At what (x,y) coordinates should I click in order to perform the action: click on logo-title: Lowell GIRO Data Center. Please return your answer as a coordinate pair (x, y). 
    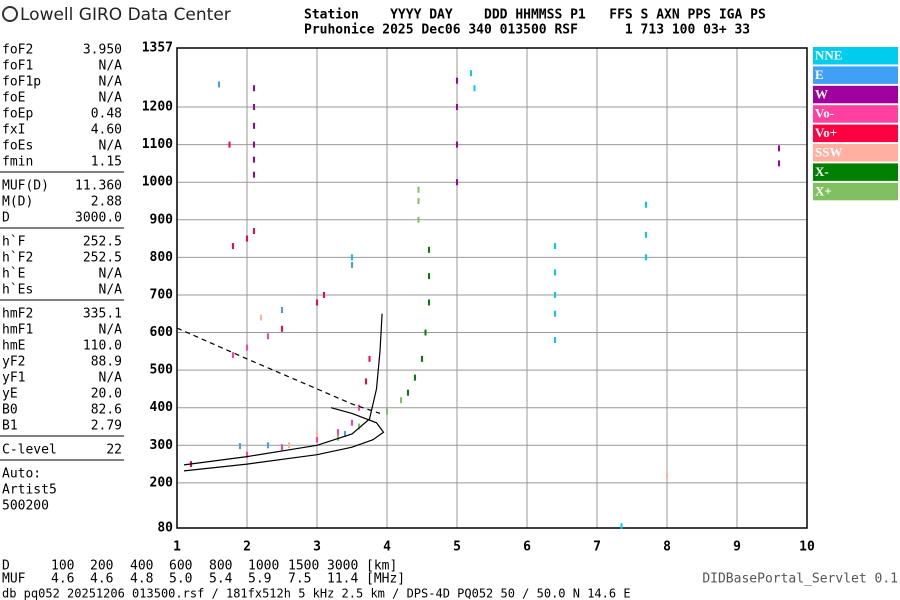
    Looking at the image, I should click on (125, 15).